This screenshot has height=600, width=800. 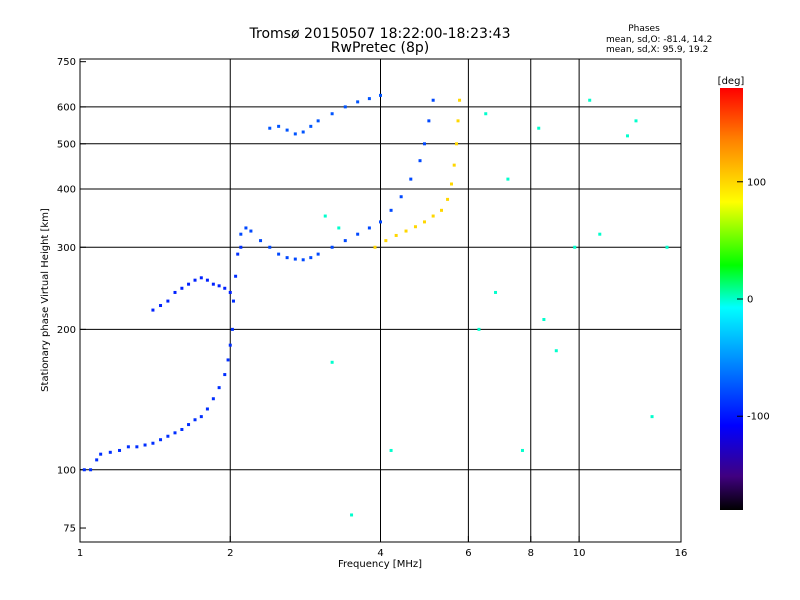 What do you see at coordinates (657, 50) in the screenshot?
I see `phases-info-x-mode: mean, sd,X: 95.9, 19.2` at bounding box center [657, 50].